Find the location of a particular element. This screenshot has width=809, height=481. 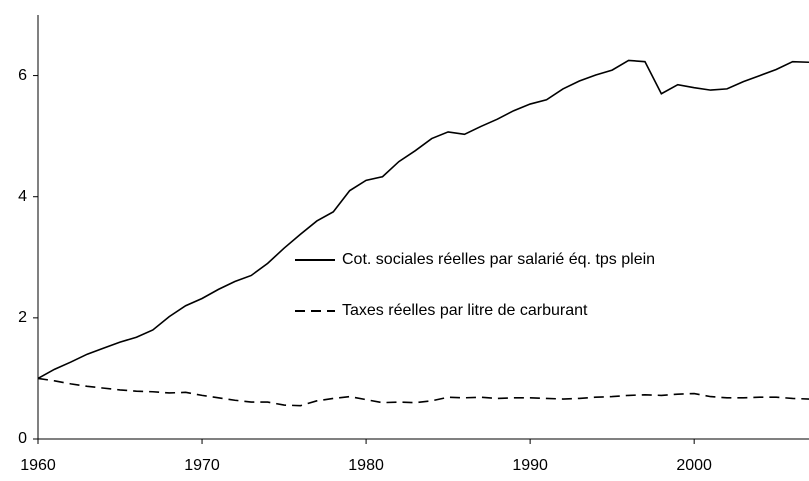

x-tick-label: 2000 is located at coordinates (694, 465).